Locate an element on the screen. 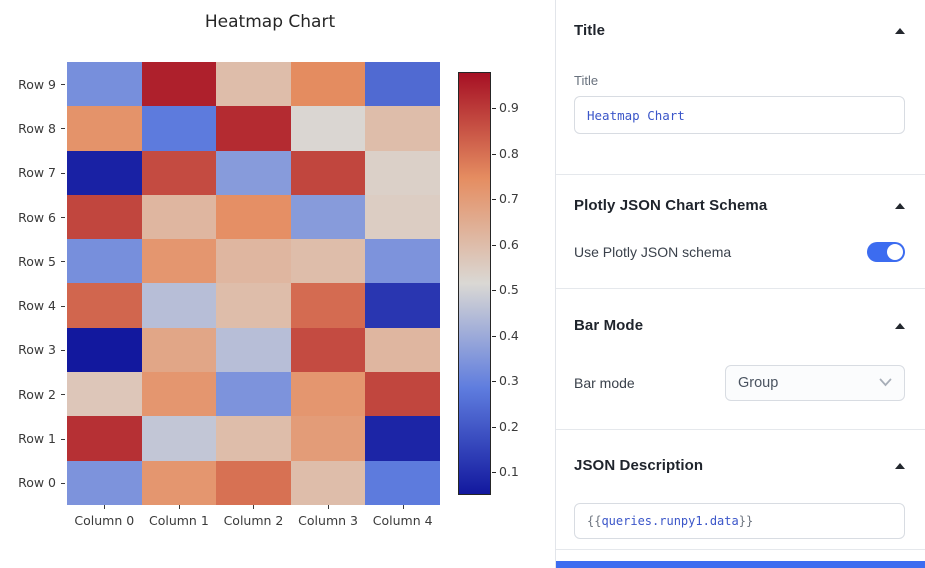 Image resolution: width=925 pixels, height=568 pixels. colorbar-tick-label: 0.3 is located at coordinates (505, 381).